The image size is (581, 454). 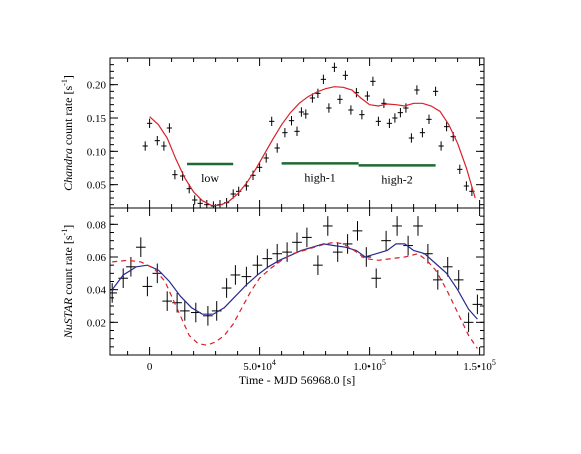 What do you see at coordinates (297, 380) in the screenshot?
I see `nustar-panel-x-axis-label: Time - MJD 56968.0 [s]` at bounding box center [297, 380].